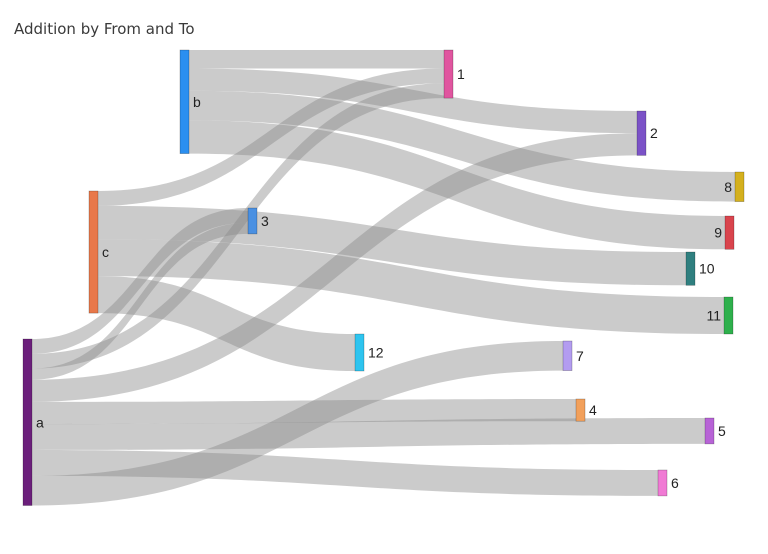  What do you see at coordinates (93, 252) in the screenshot?
I see `node-c` at bounding box center [93, 252].